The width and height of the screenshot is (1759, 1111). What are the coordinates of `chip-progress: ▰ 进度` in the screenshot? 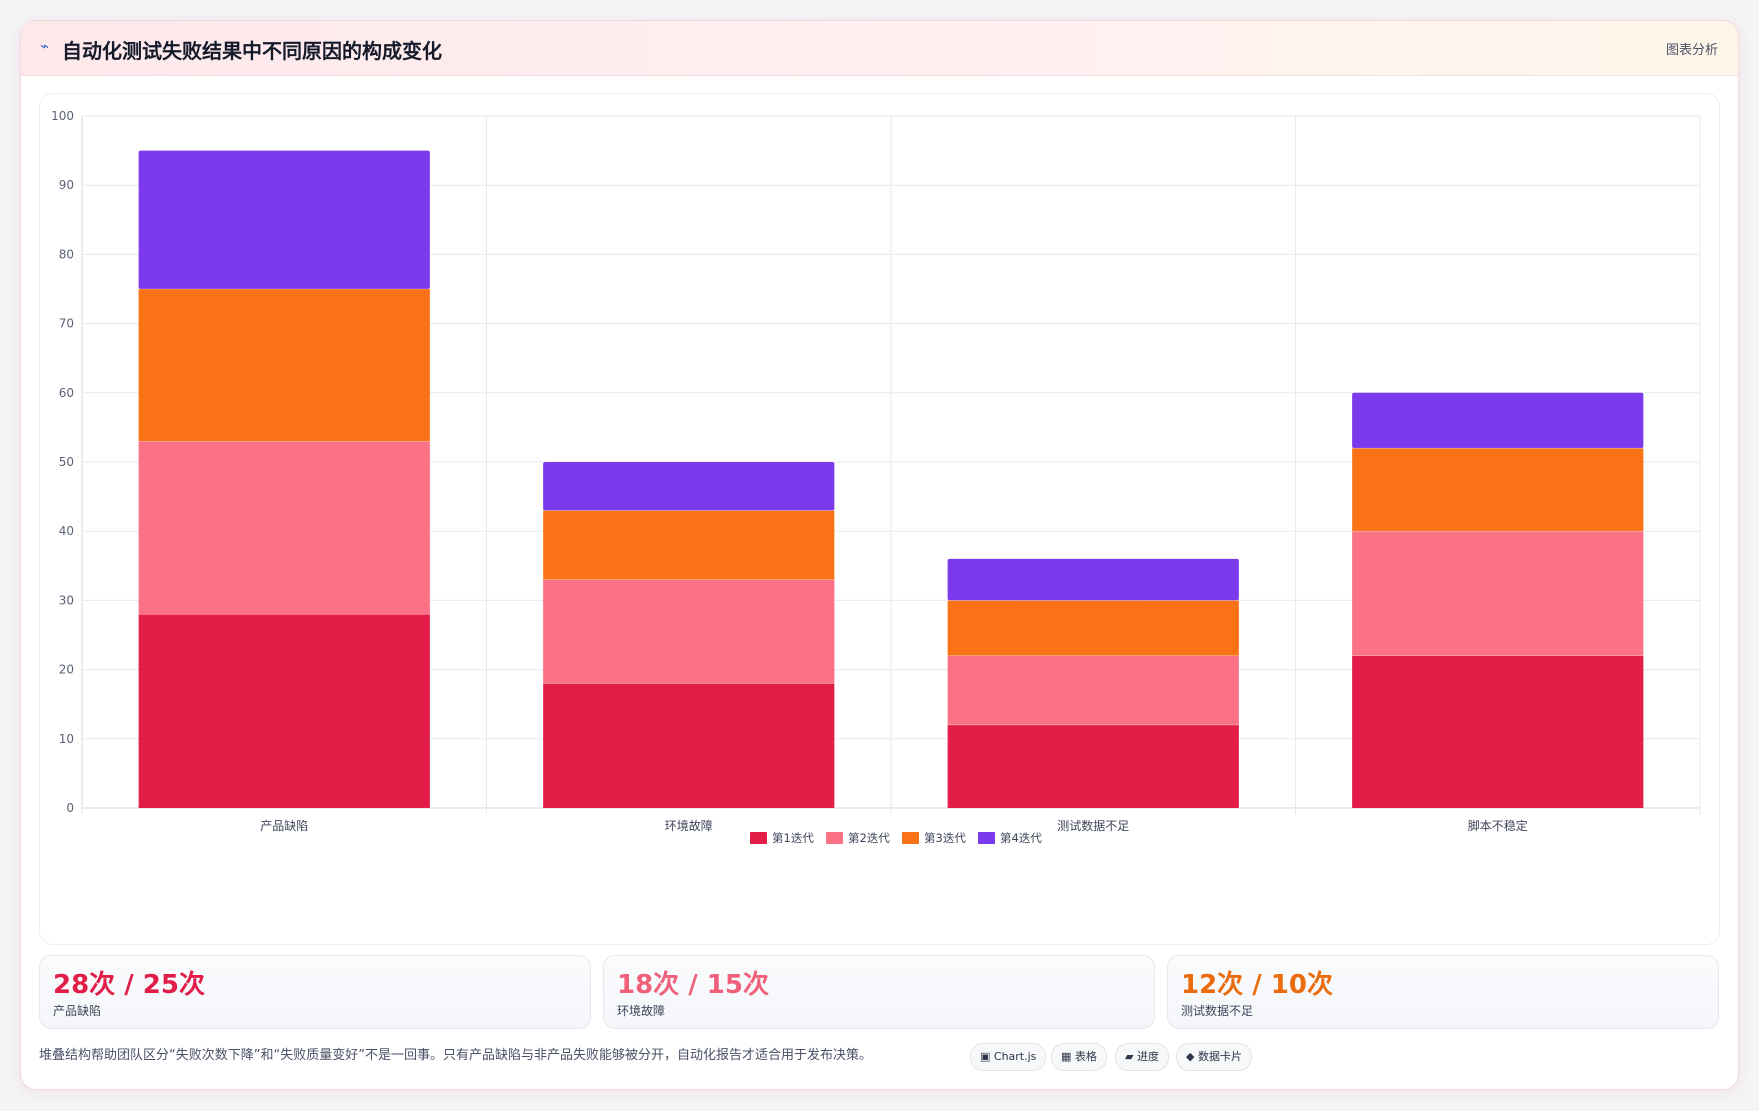 It's located at (1142, 1057).